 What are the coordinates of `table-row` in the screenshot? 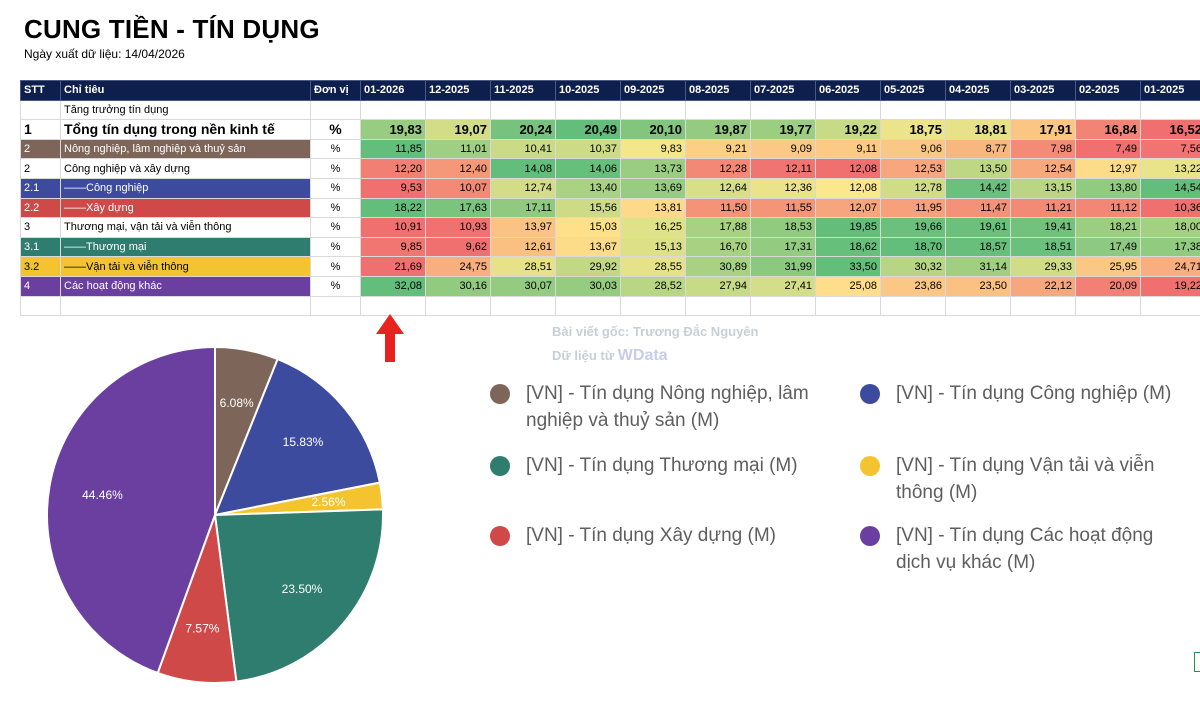 It's located at (610, 306).